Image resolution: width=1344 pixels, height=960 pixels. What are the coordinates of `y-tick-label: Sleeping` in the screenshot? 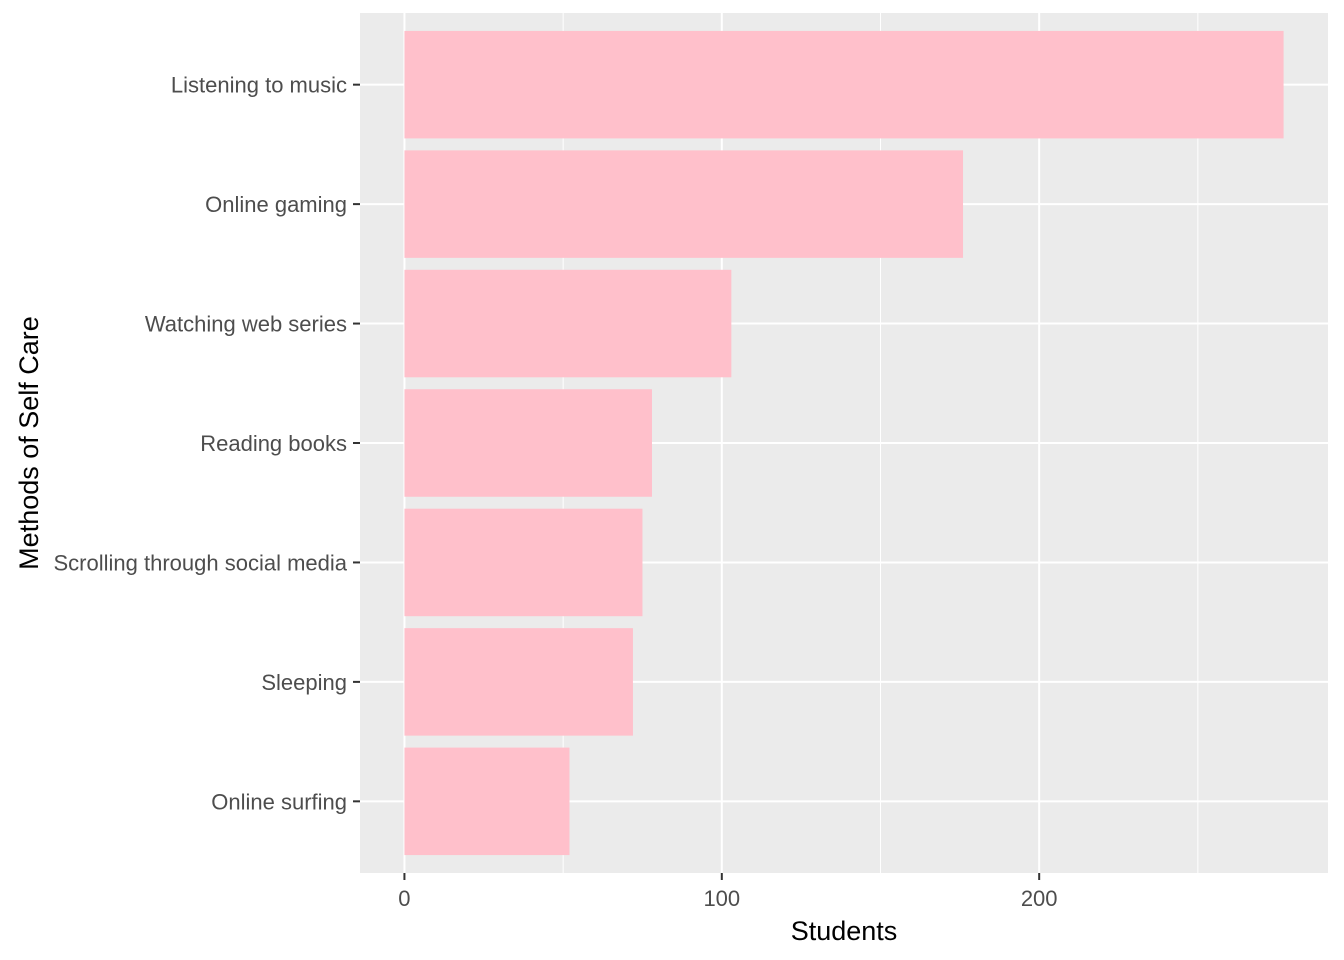 It's located at (304, 682).